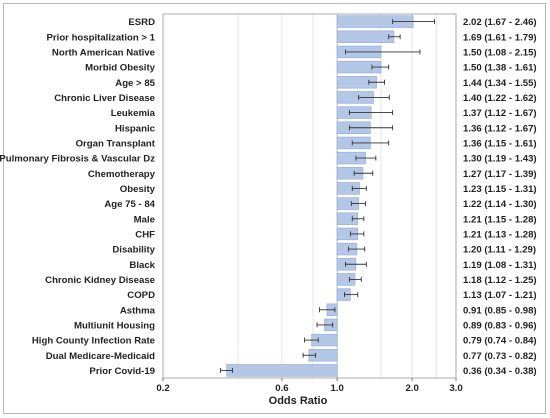 Image resolution: width=550 pixels, height=418 pixels. I want to click on row-label: Age 75 - 84, so click(129, 204).